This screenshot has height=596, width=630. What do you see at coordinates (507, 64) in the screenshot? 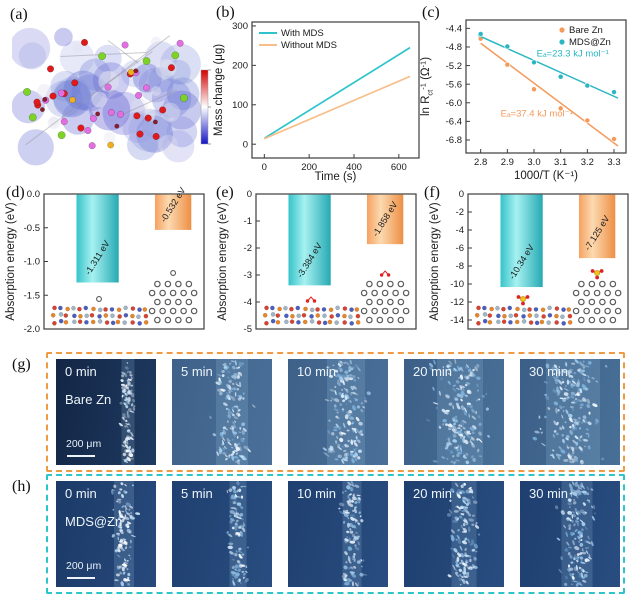
I see `data-point` at bounding box center [507, 64].